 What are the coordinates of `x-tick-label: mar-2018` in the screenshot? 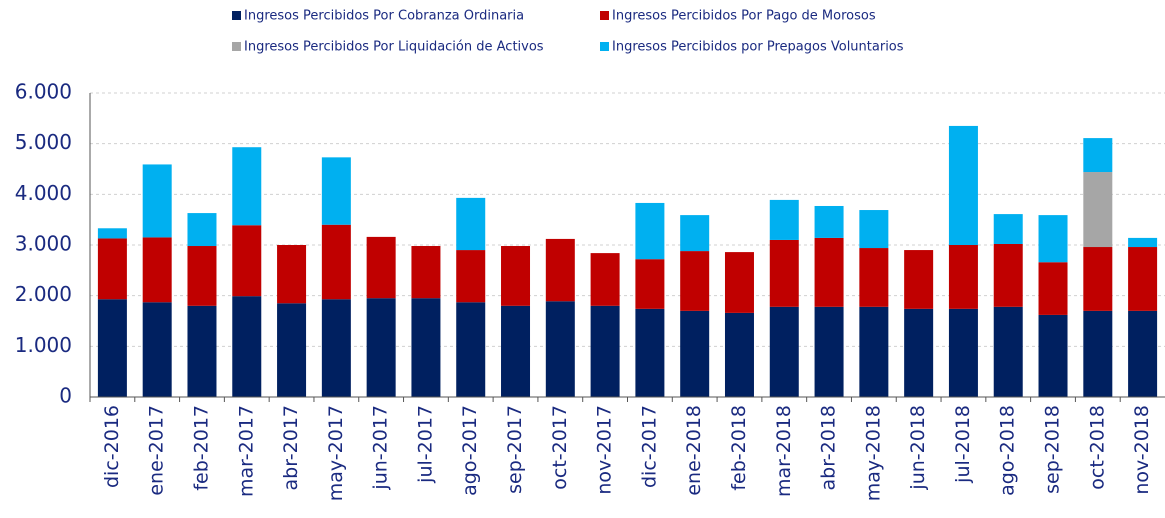 It's located at (784, 451).